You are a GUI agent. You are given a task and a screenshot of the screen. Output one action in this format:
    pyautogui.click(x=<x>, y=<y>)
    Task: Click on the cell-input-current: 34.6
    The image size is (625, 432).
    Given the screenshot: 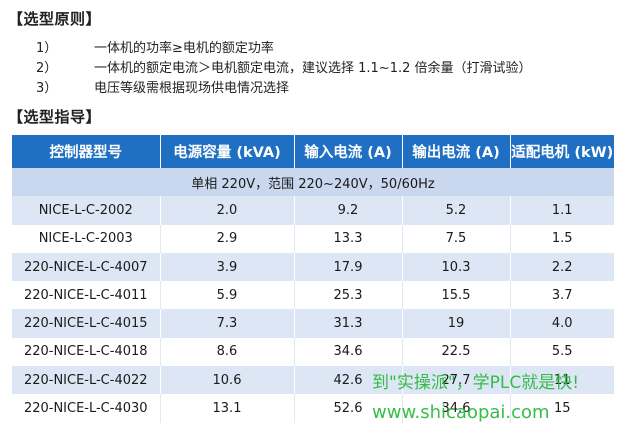 What is the action you would take?
    pyautogui.click(x=348, y=352)
    